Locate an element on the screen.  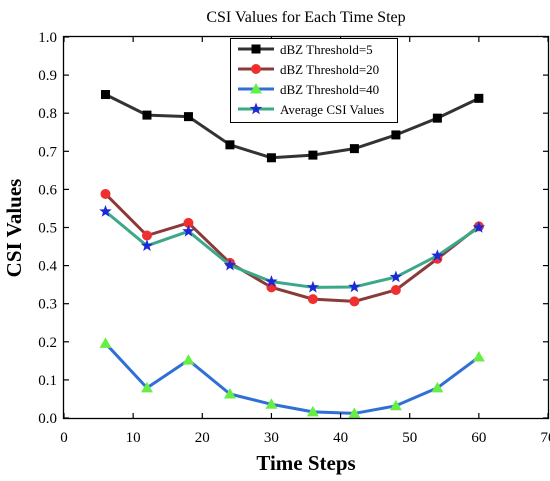
y-tick-label: 0.4 is located at coordinates (47, 267).